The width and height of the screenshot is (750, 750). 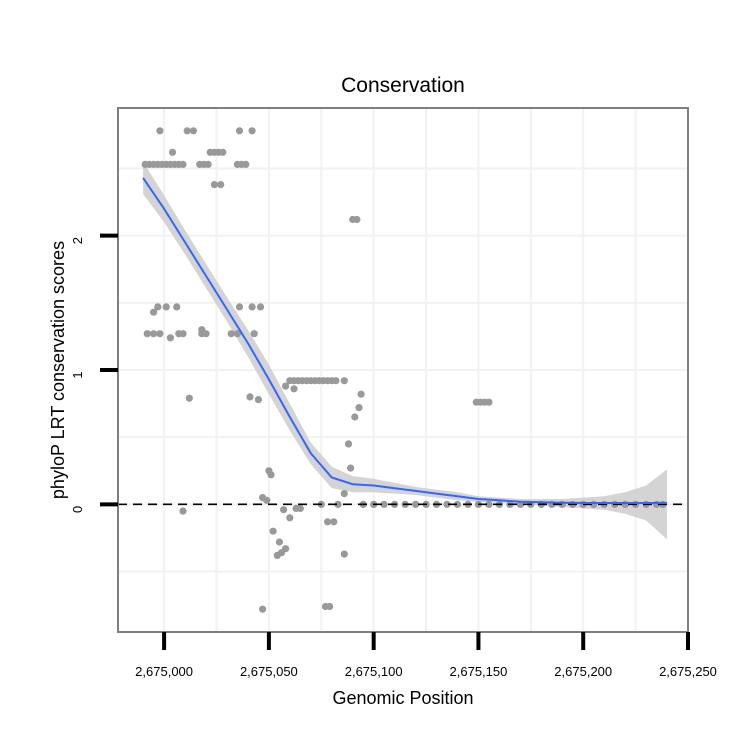 I want to click on x-tick-label: 2,675,100, so click(x=374, y=671).